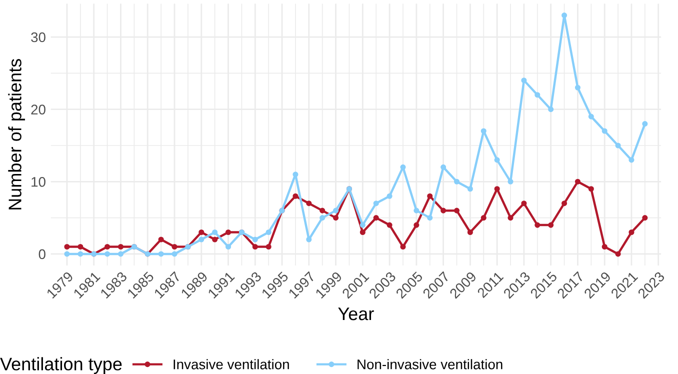  I want to click on legend-label: Non-invasive ventilation, so click(430, 364).